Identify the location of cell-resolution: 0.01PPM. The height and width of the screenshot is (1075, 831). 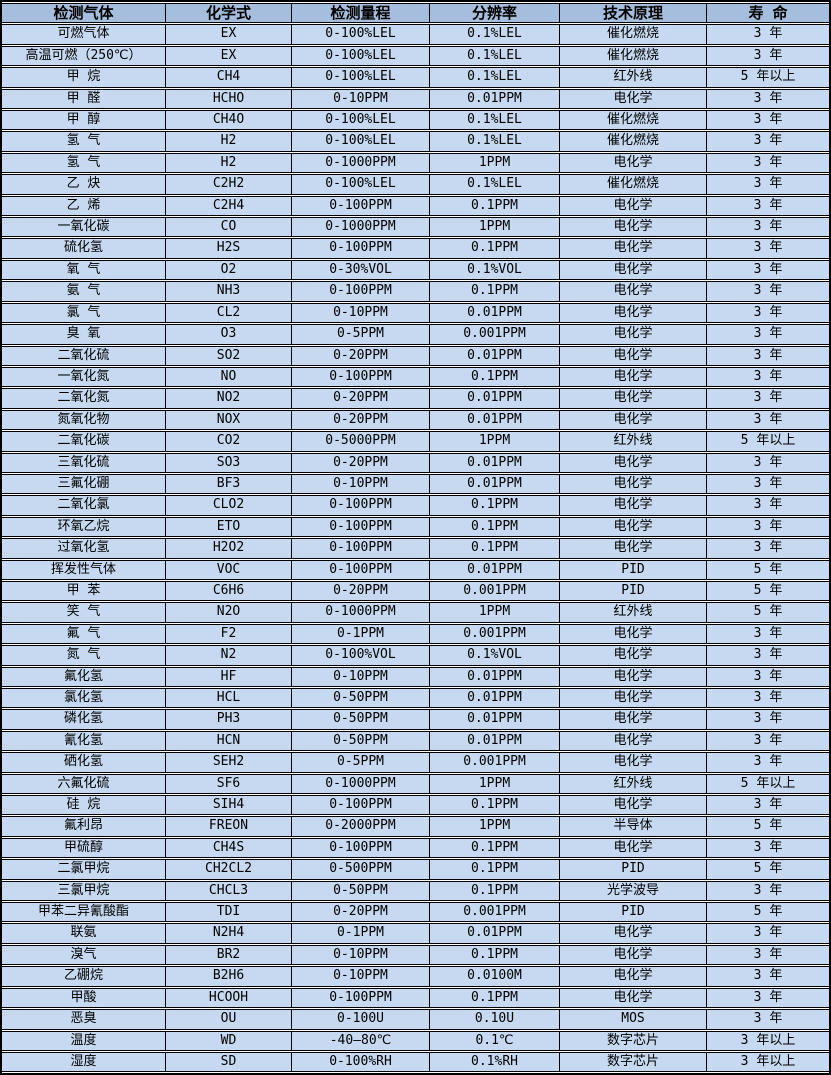
(495, 398).